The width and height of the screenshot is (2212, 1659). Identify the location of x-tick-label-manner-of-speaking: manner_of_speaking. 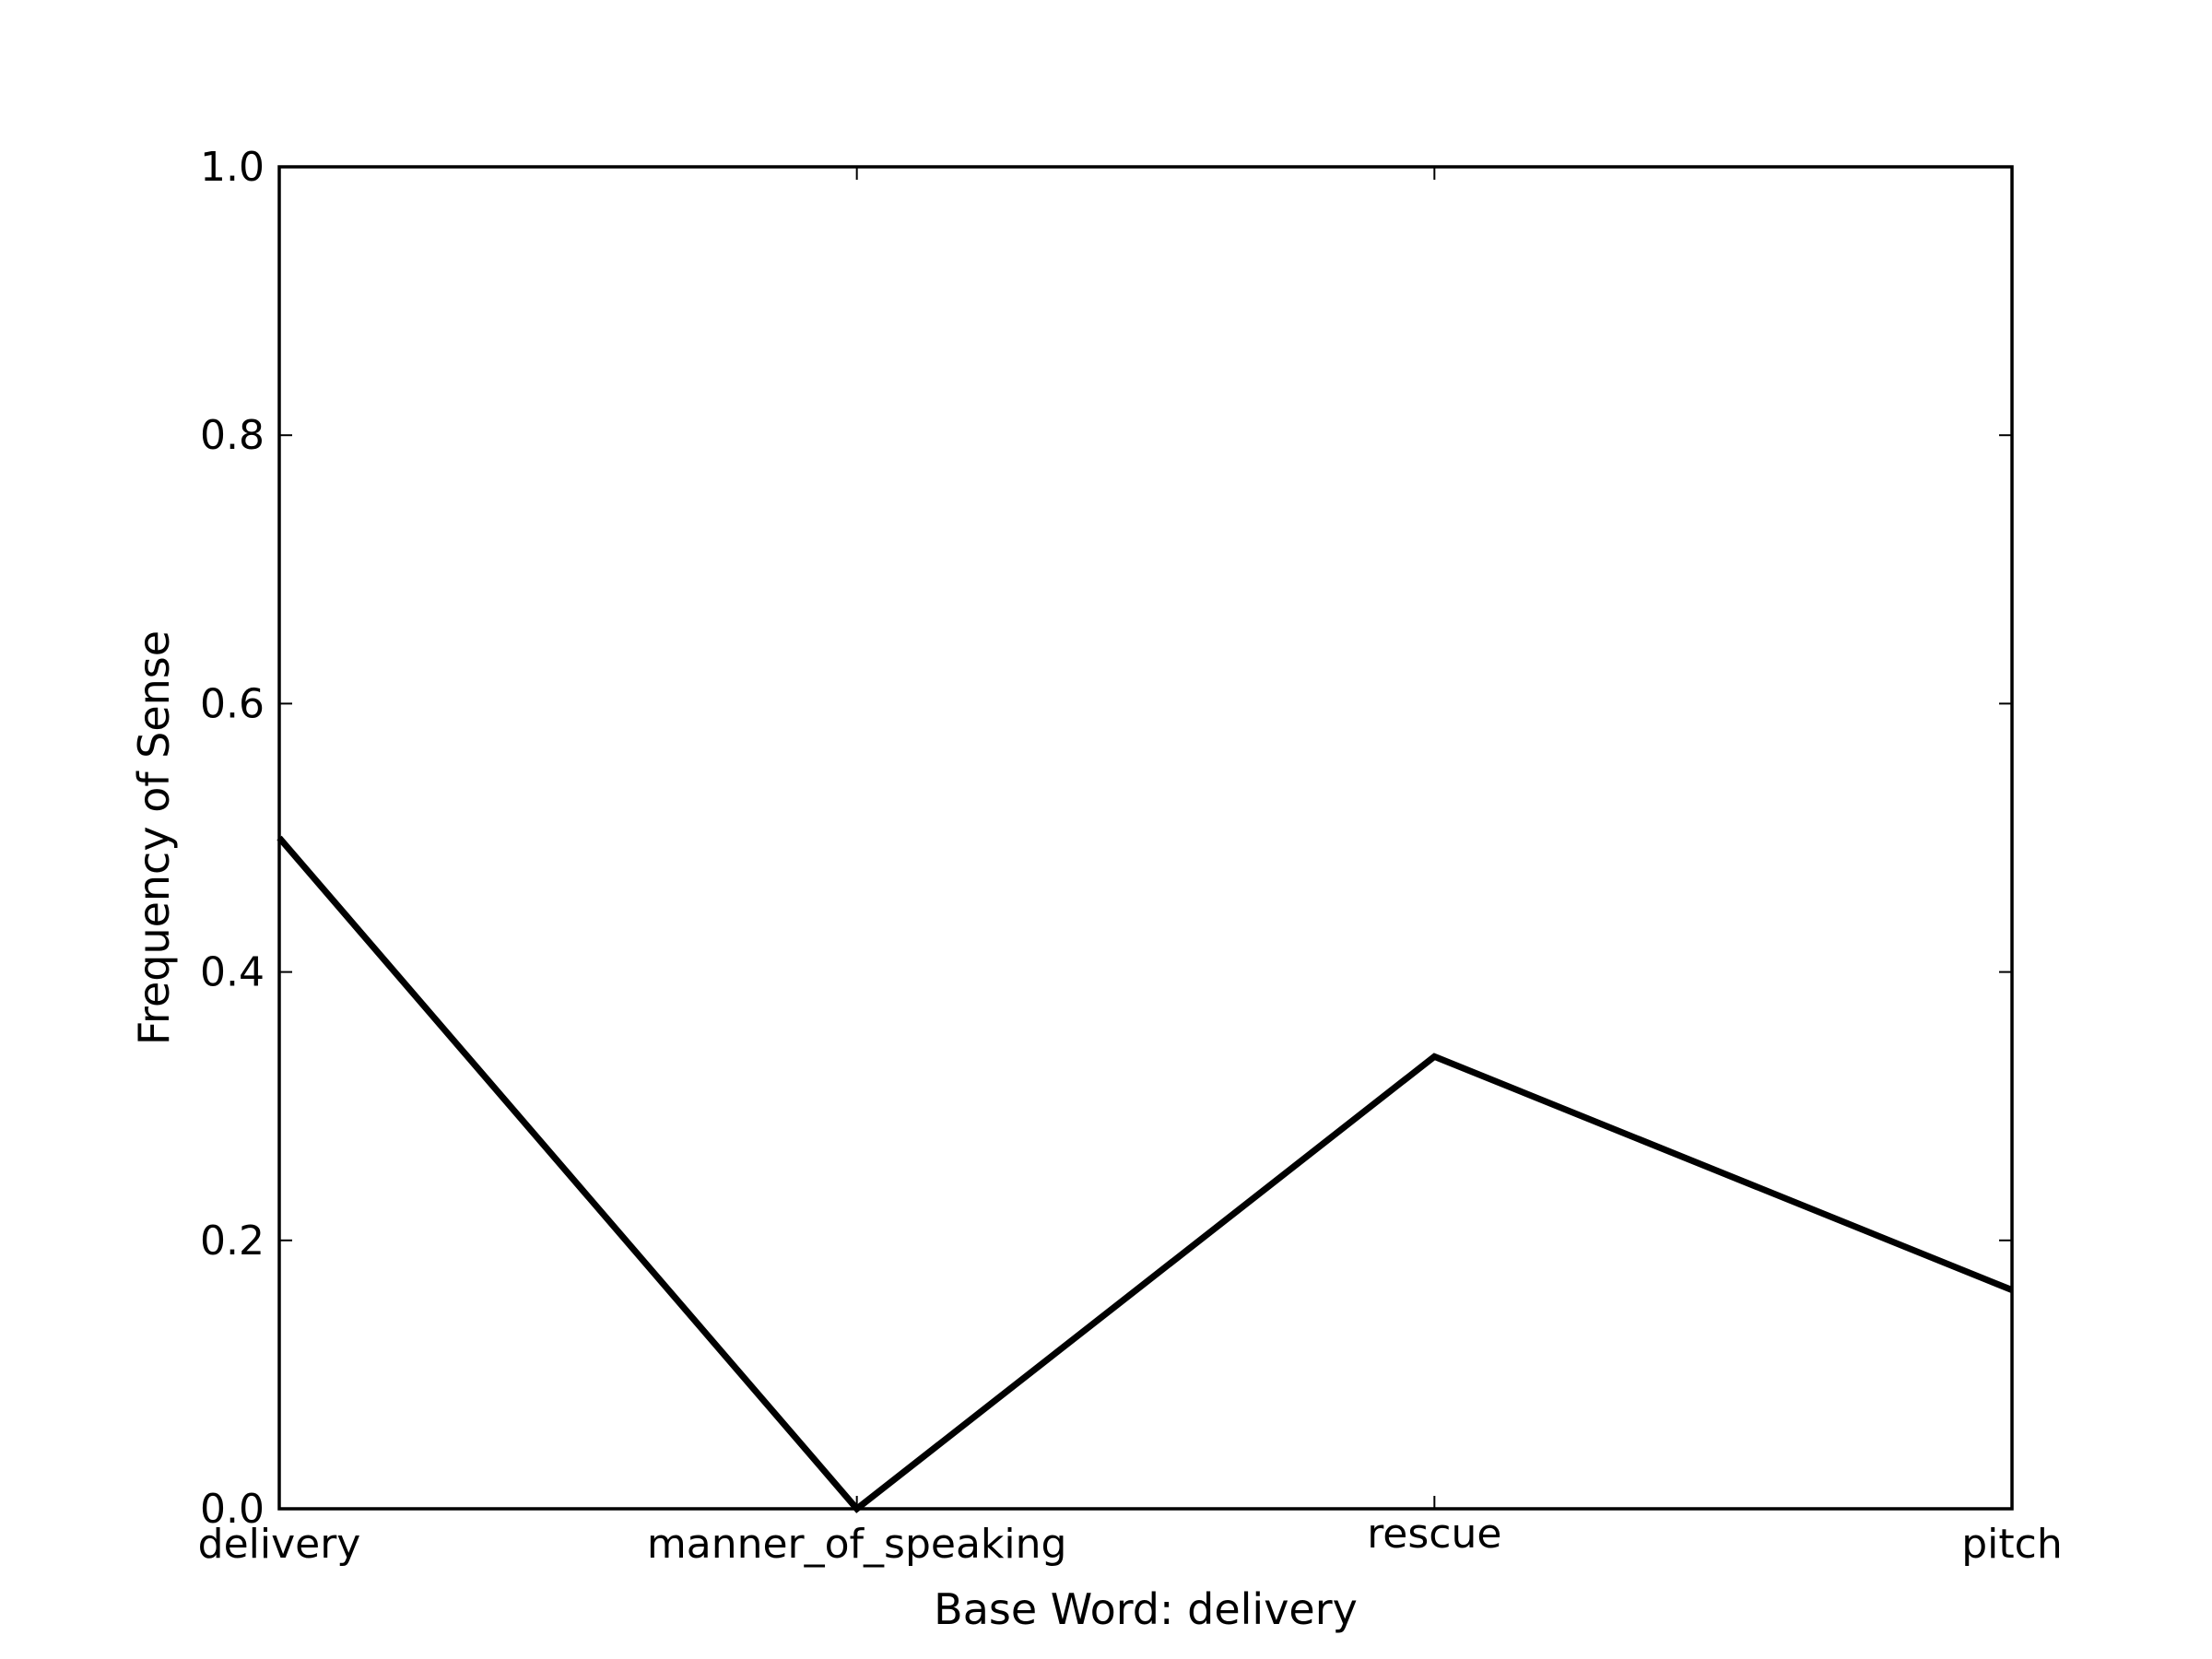
(857, 1544).